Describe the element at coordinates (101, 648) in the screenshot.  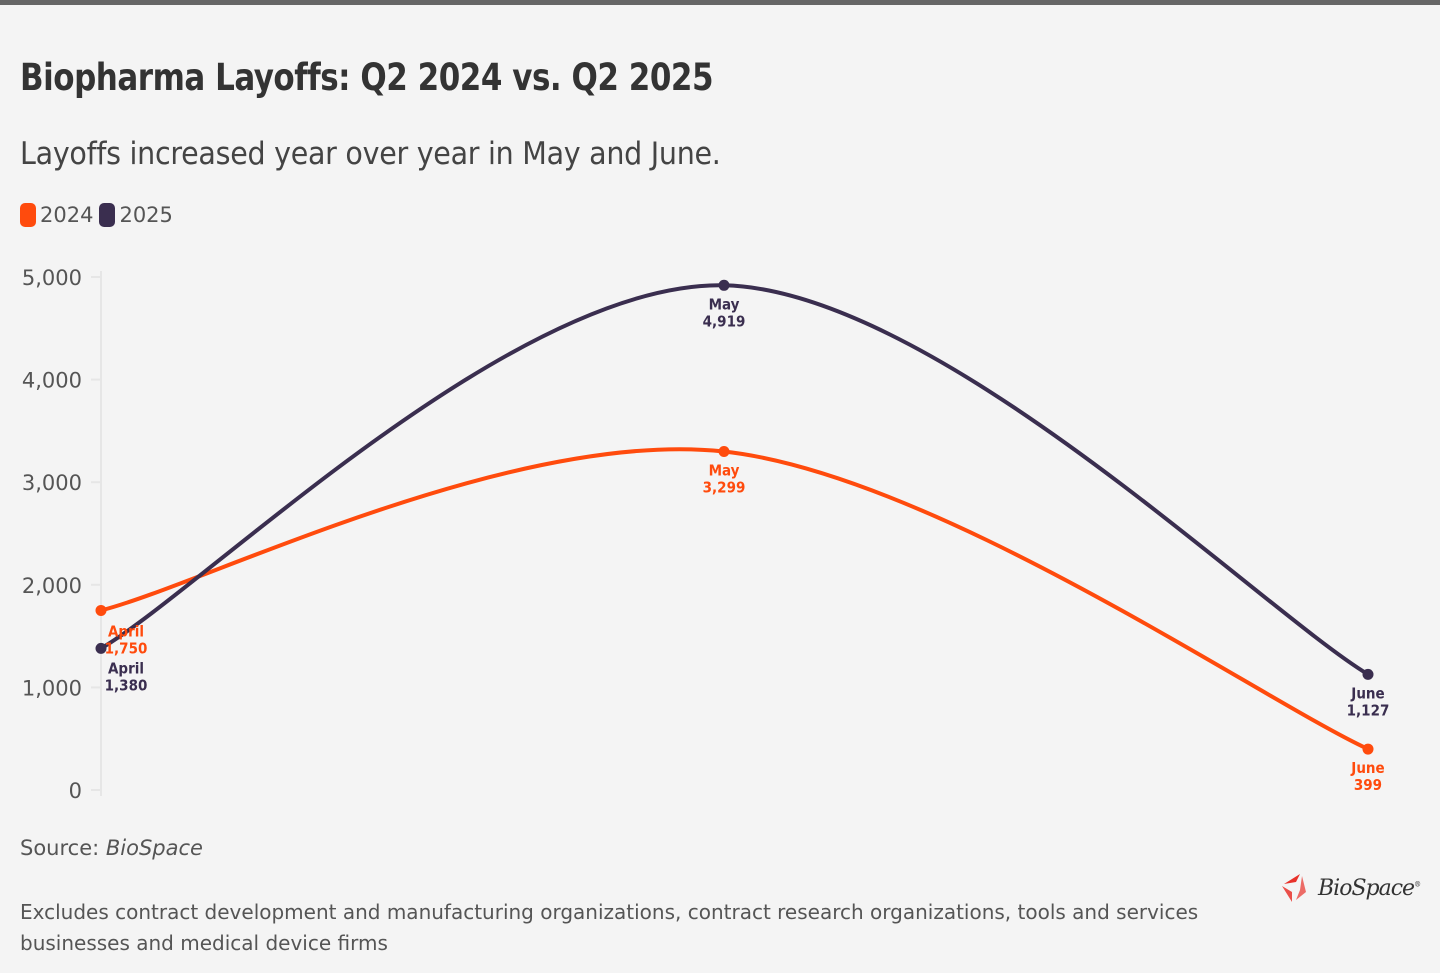
I see `point-2025-april` at that location.